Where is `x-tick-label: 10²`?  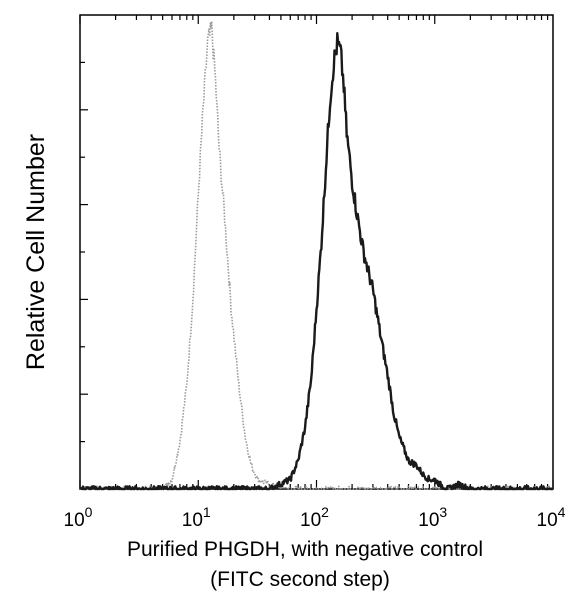 x-tick-label: 10² is located at coordinates (314, 517).